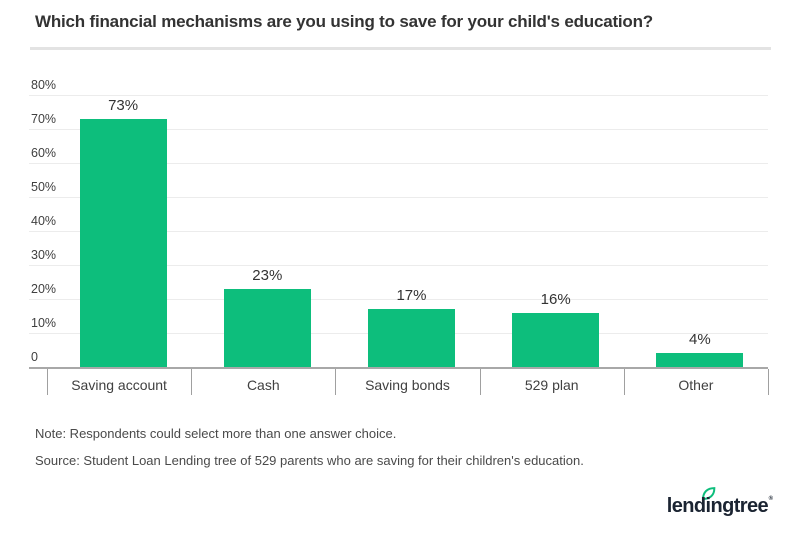  Describe the element at coordinates (398, 368) in the screenshot. I see `x-axis-line` at that location.